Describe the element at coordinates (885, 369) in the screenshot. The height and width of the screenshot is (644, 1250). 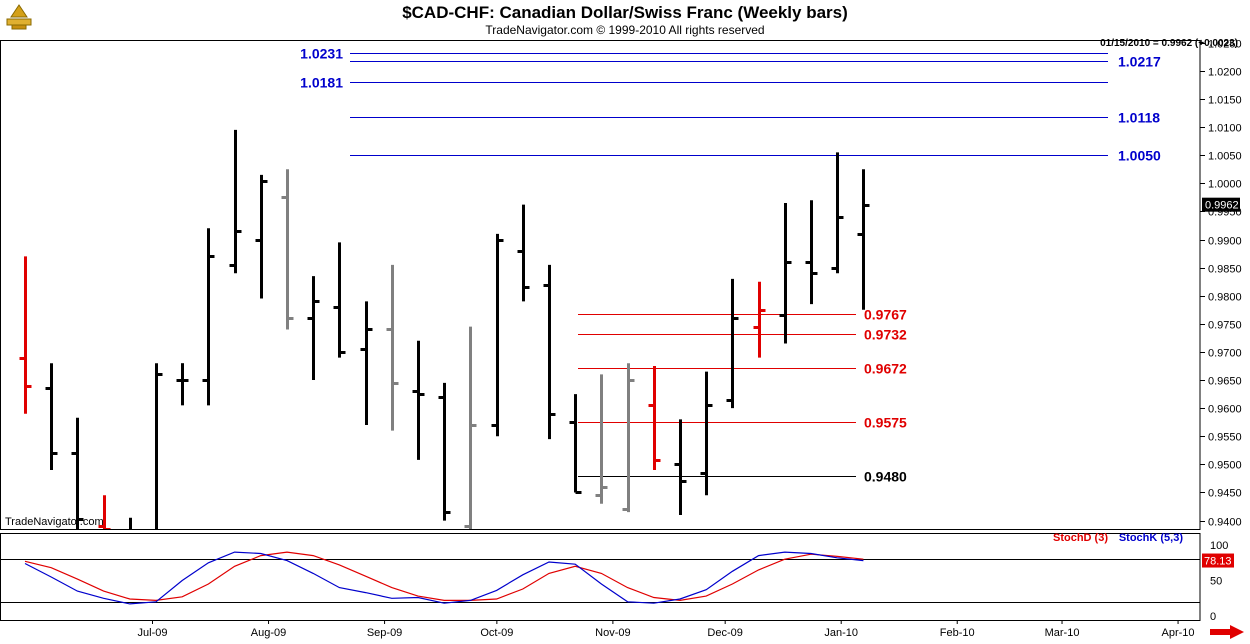
I see `level-label-0.9672: 0.9672` at that location.